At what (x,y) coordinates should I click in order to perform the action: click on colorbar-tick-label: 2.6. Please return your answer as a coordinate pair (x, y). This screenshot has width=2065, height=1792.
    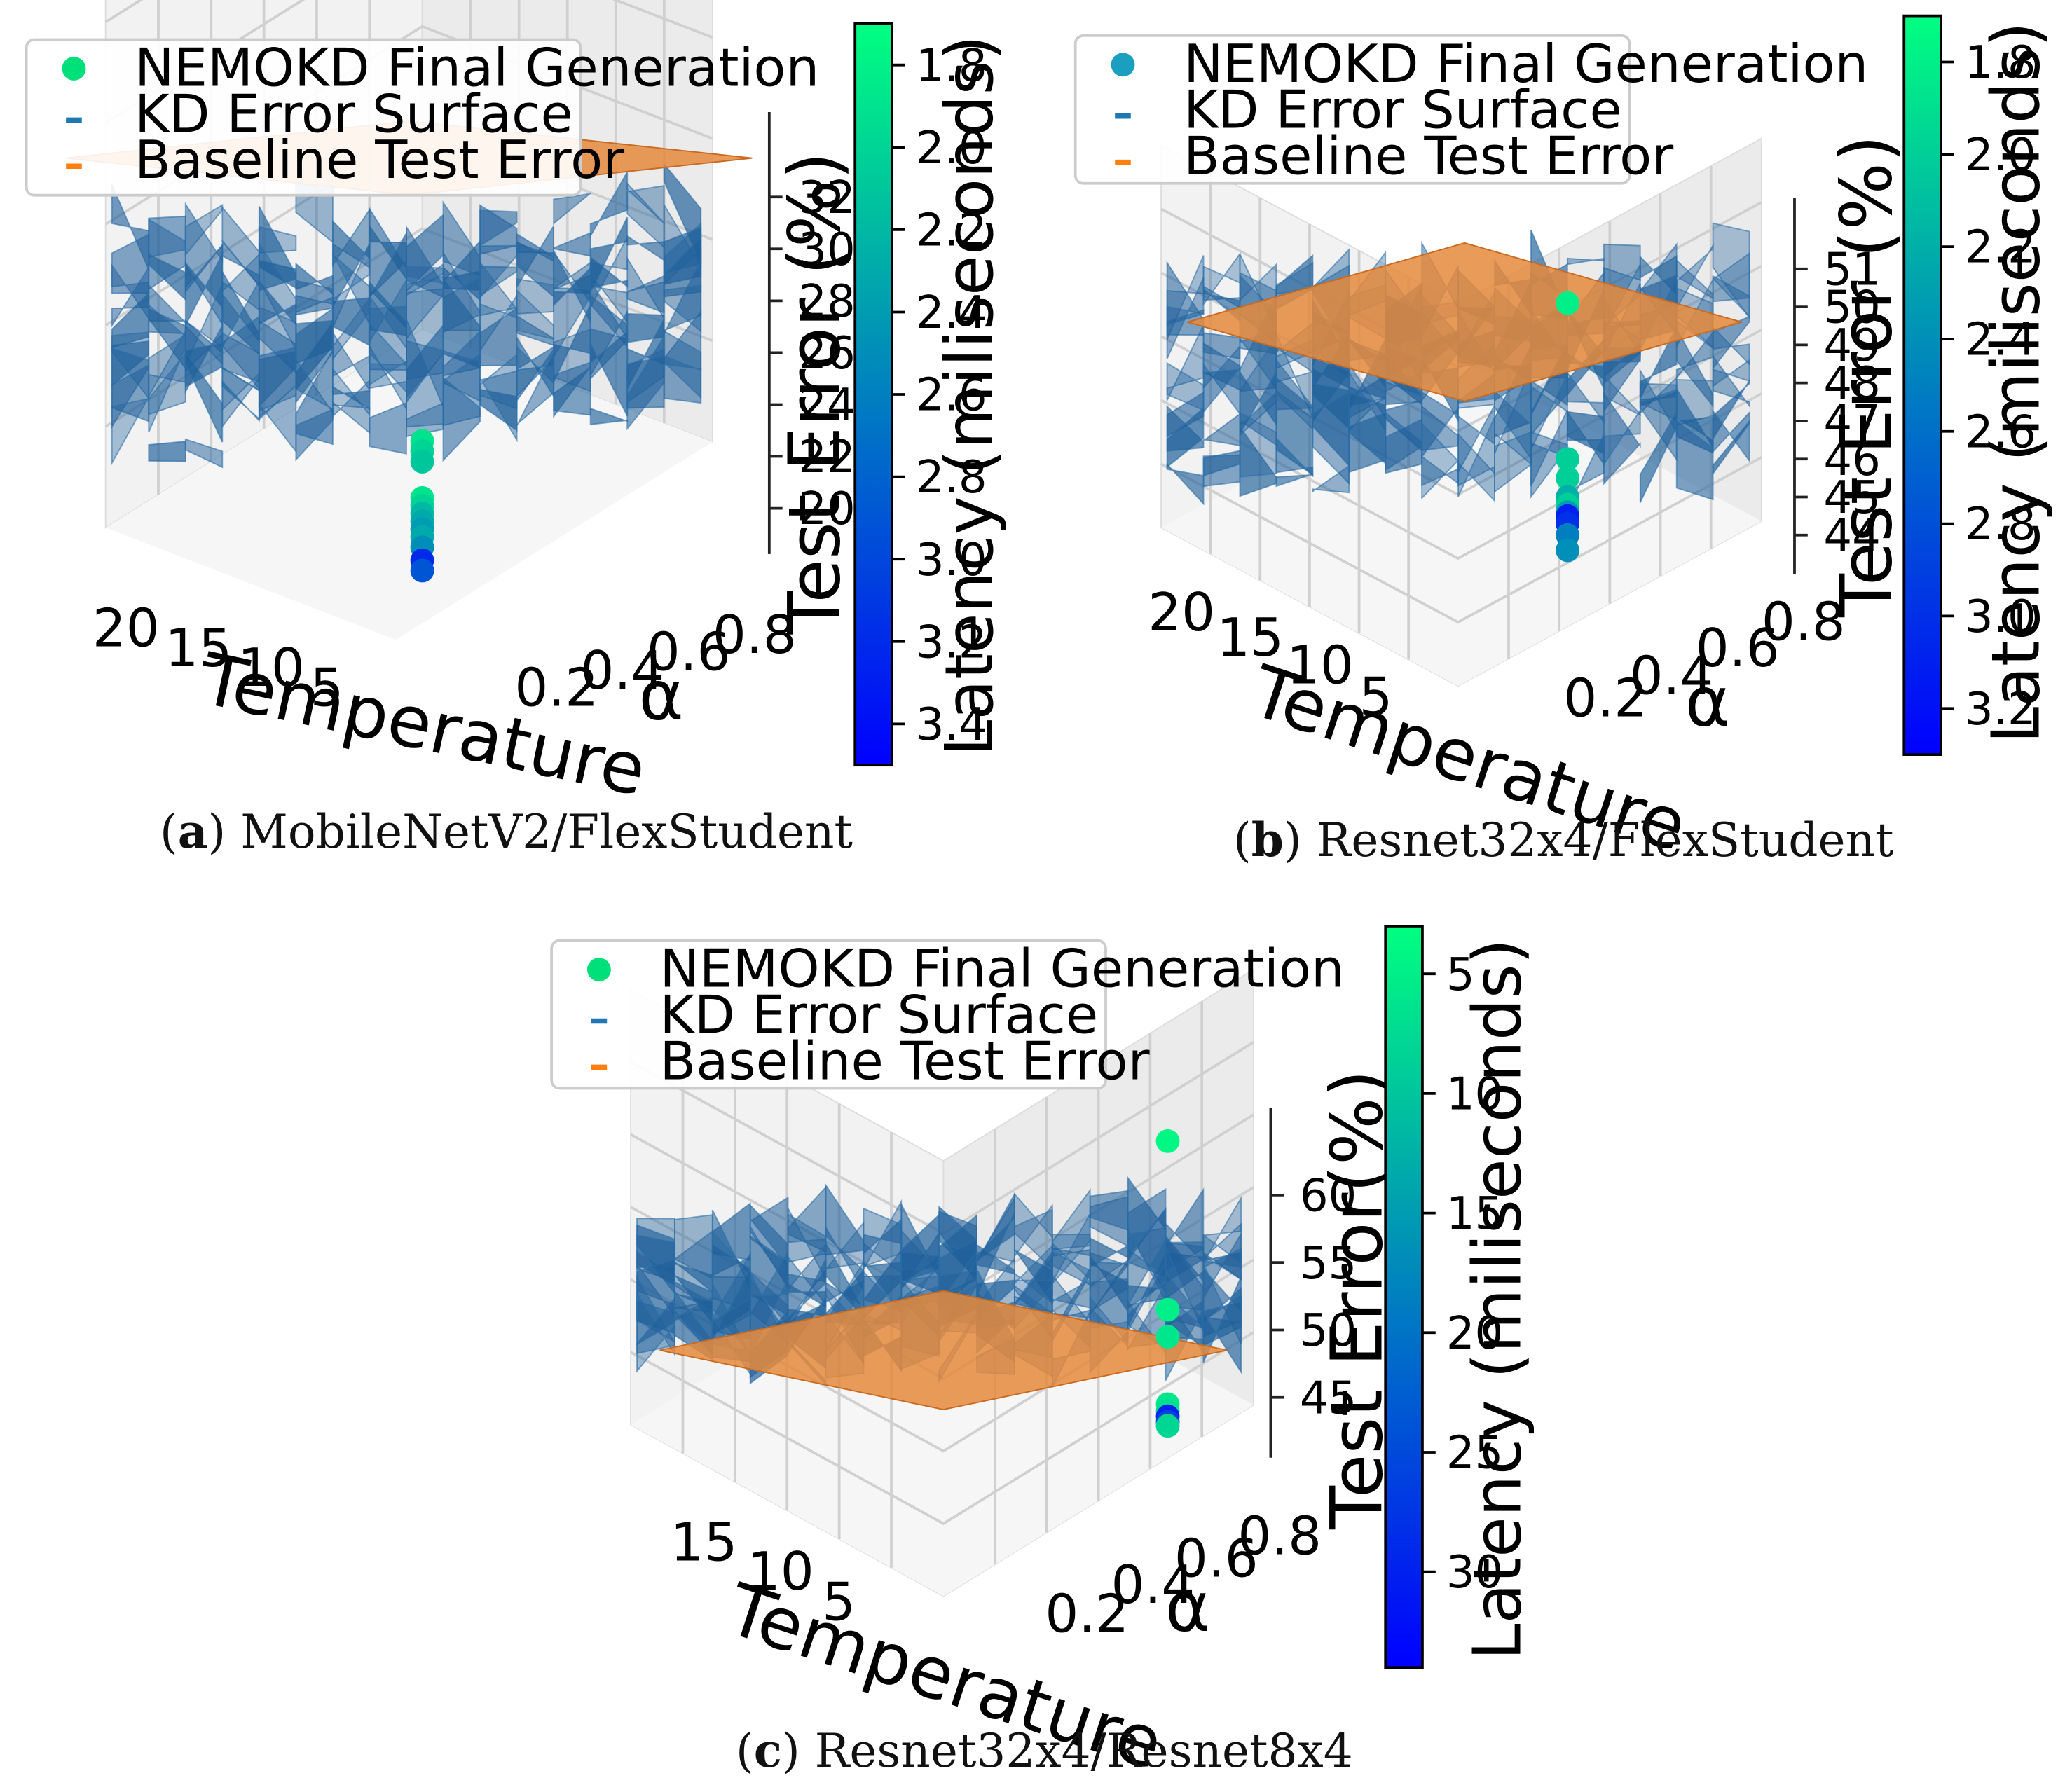
    Looking at the image, I should click on (951, 396).